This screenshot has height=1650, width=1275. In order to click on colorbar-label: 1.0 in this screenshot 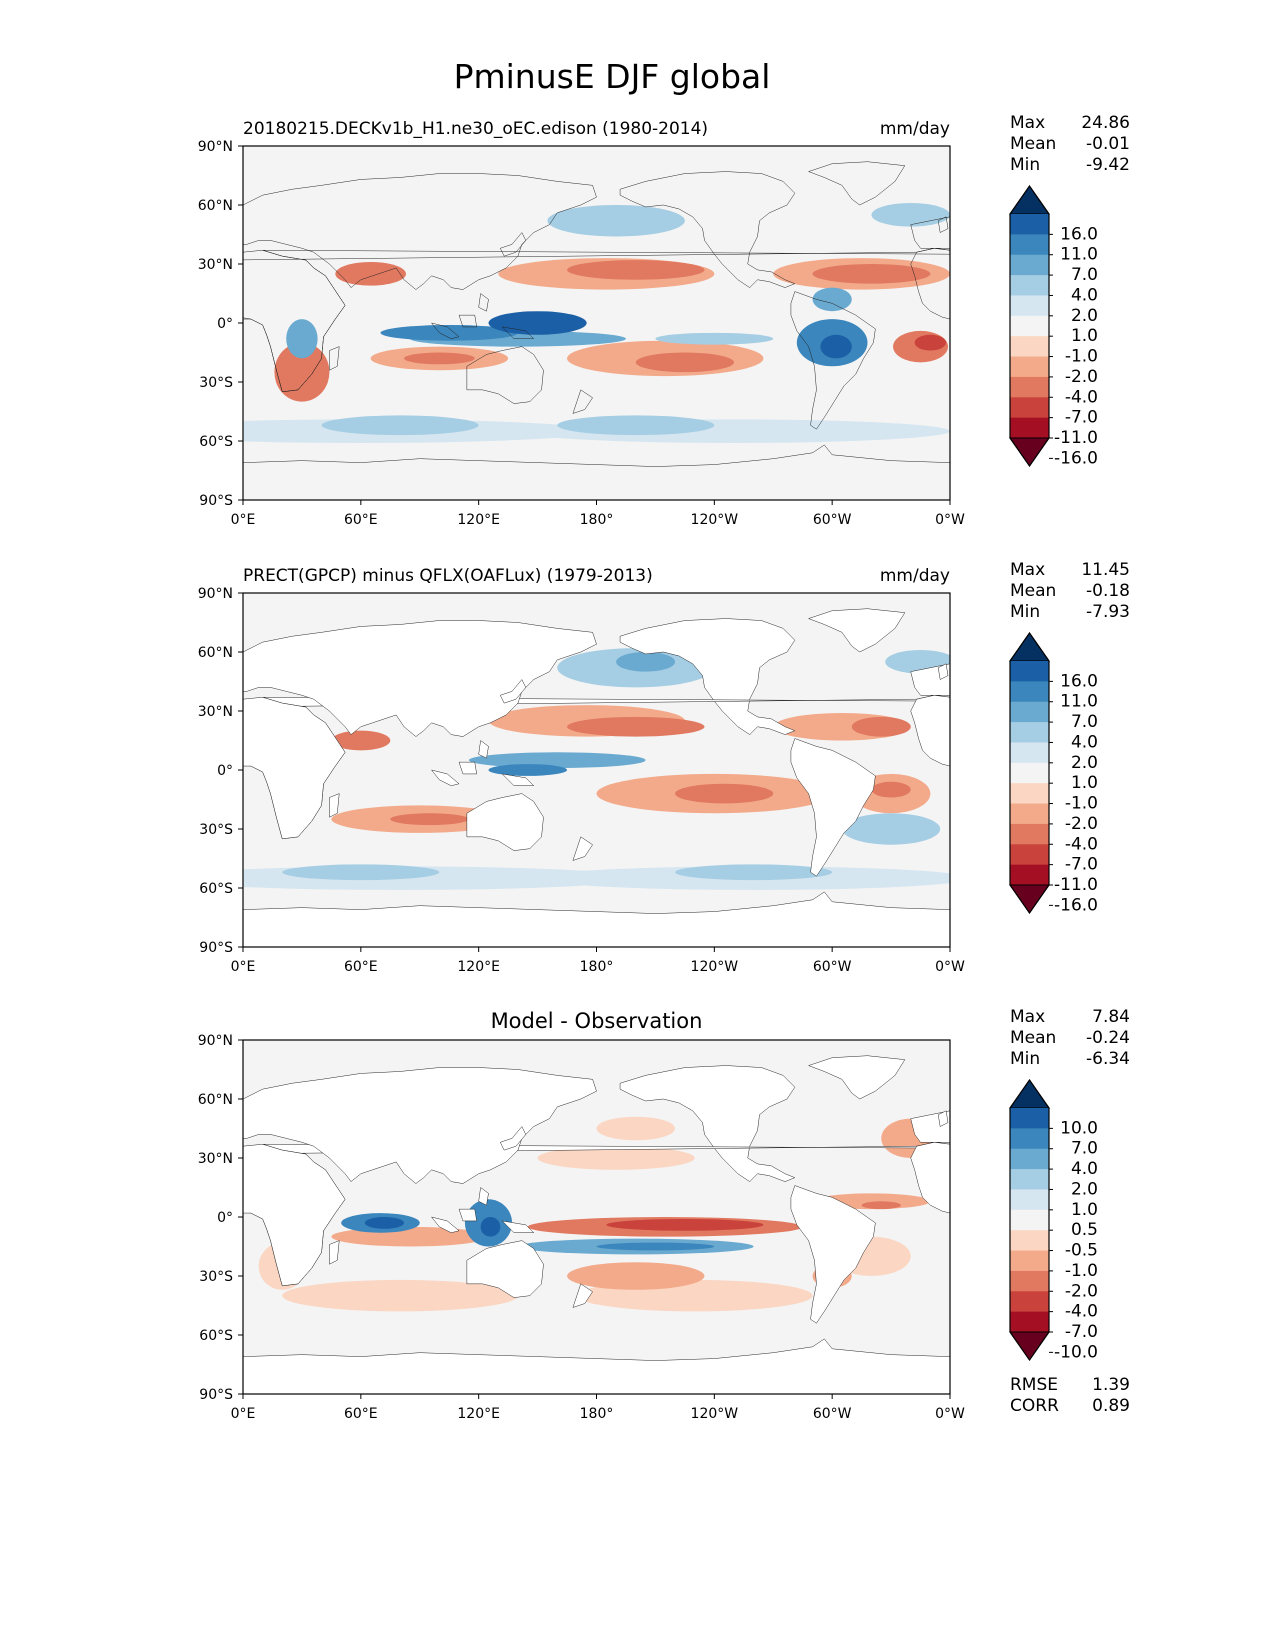, I will do `click(1084, 783)`.